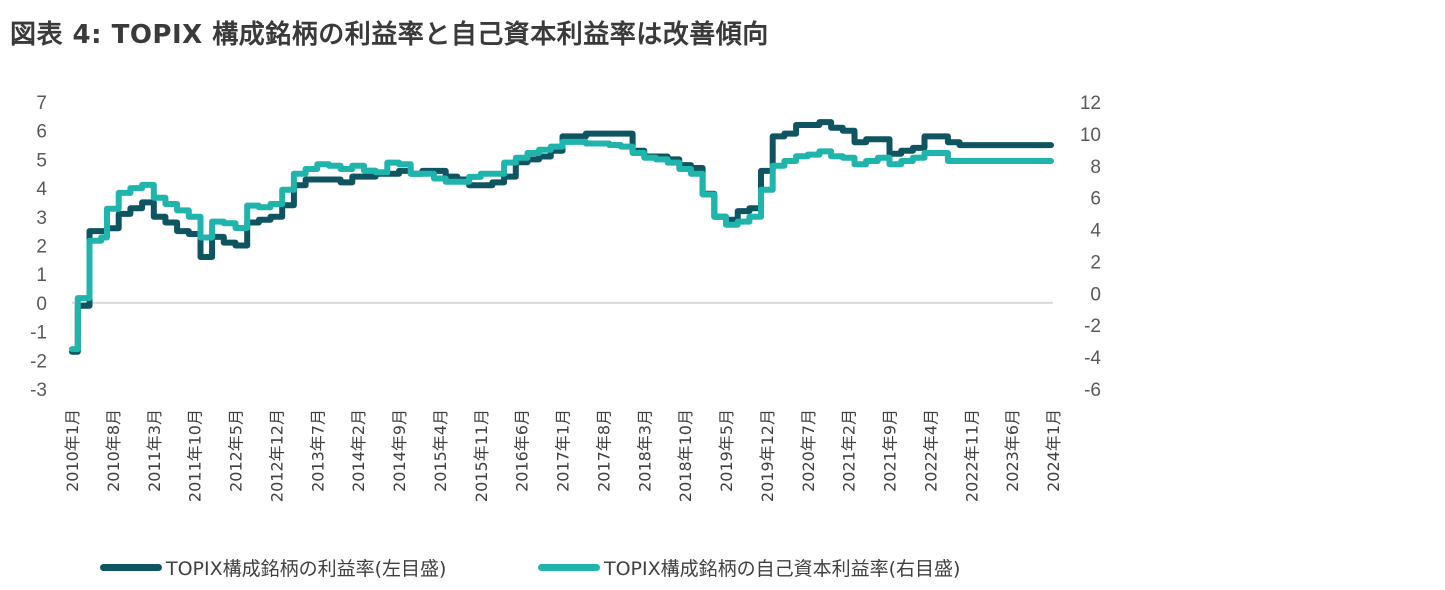  I want to click on left-axis: -3 -2 -1 0 1 2 3 4 5 6 7, so click(38, 247).